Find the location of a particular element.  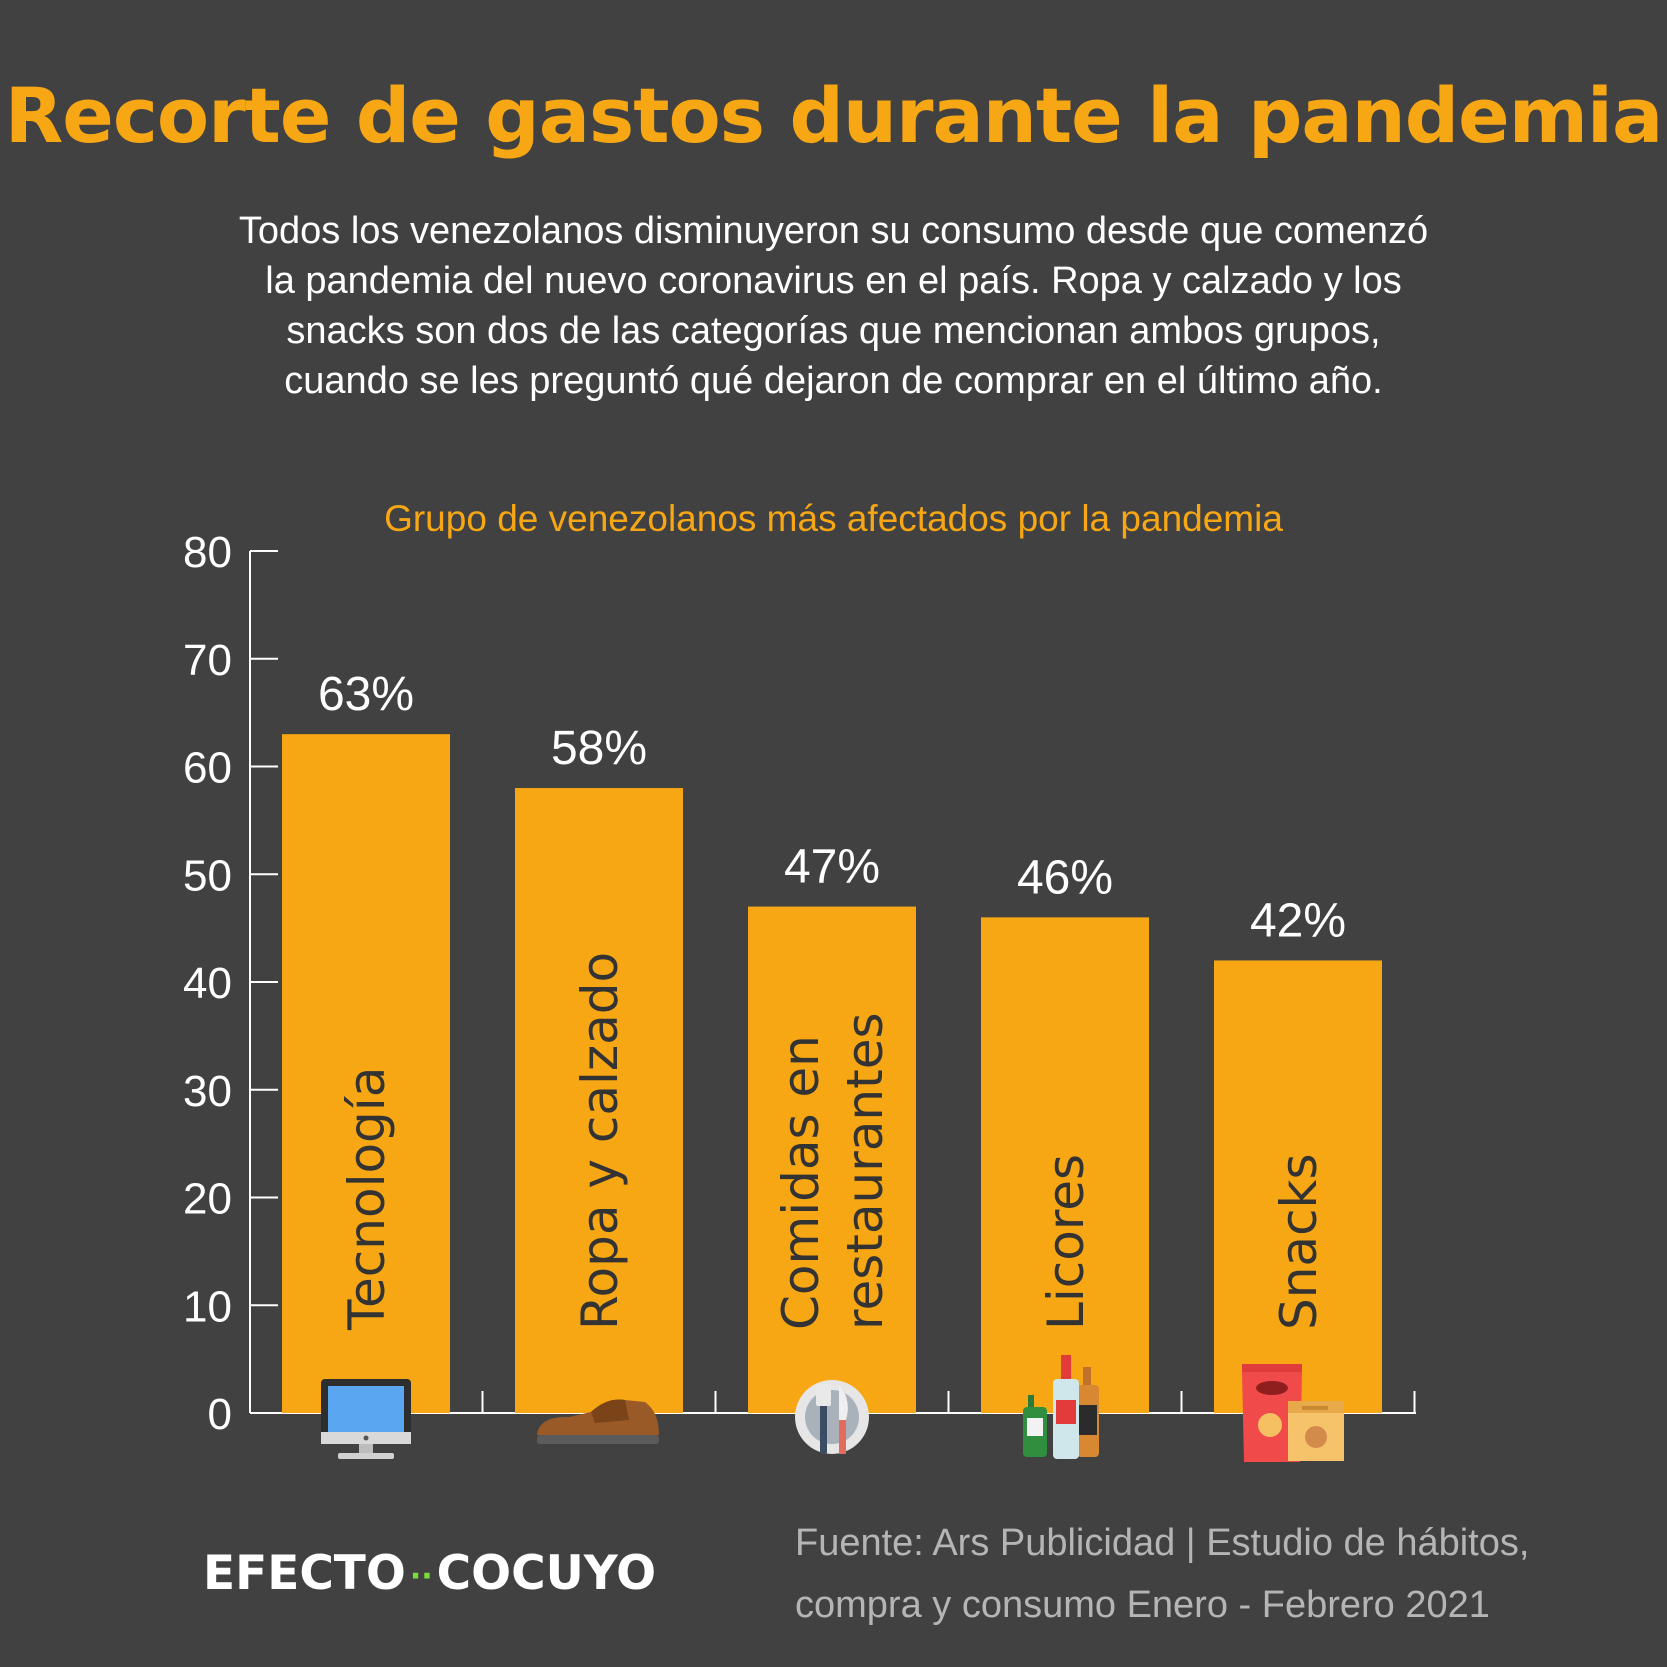

category-label-line: Comidas en is located at coordinates (801, 1182).